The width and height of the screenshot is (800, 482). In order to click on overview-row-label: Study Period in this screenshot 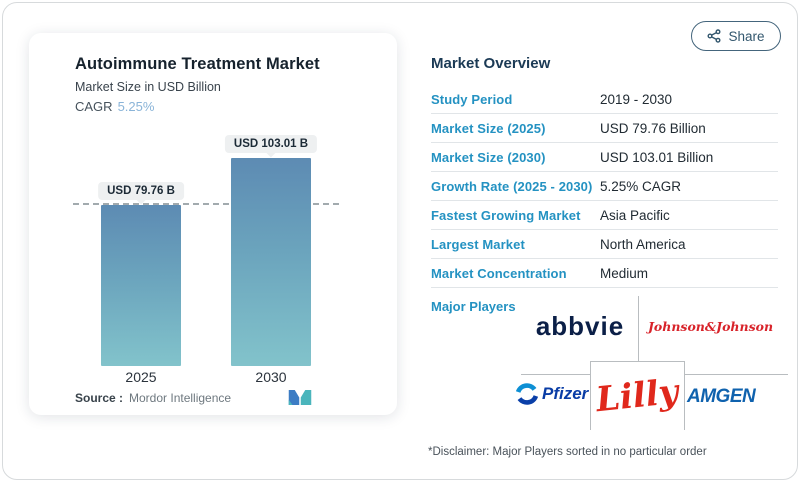, I will do `click(472, 99)`.